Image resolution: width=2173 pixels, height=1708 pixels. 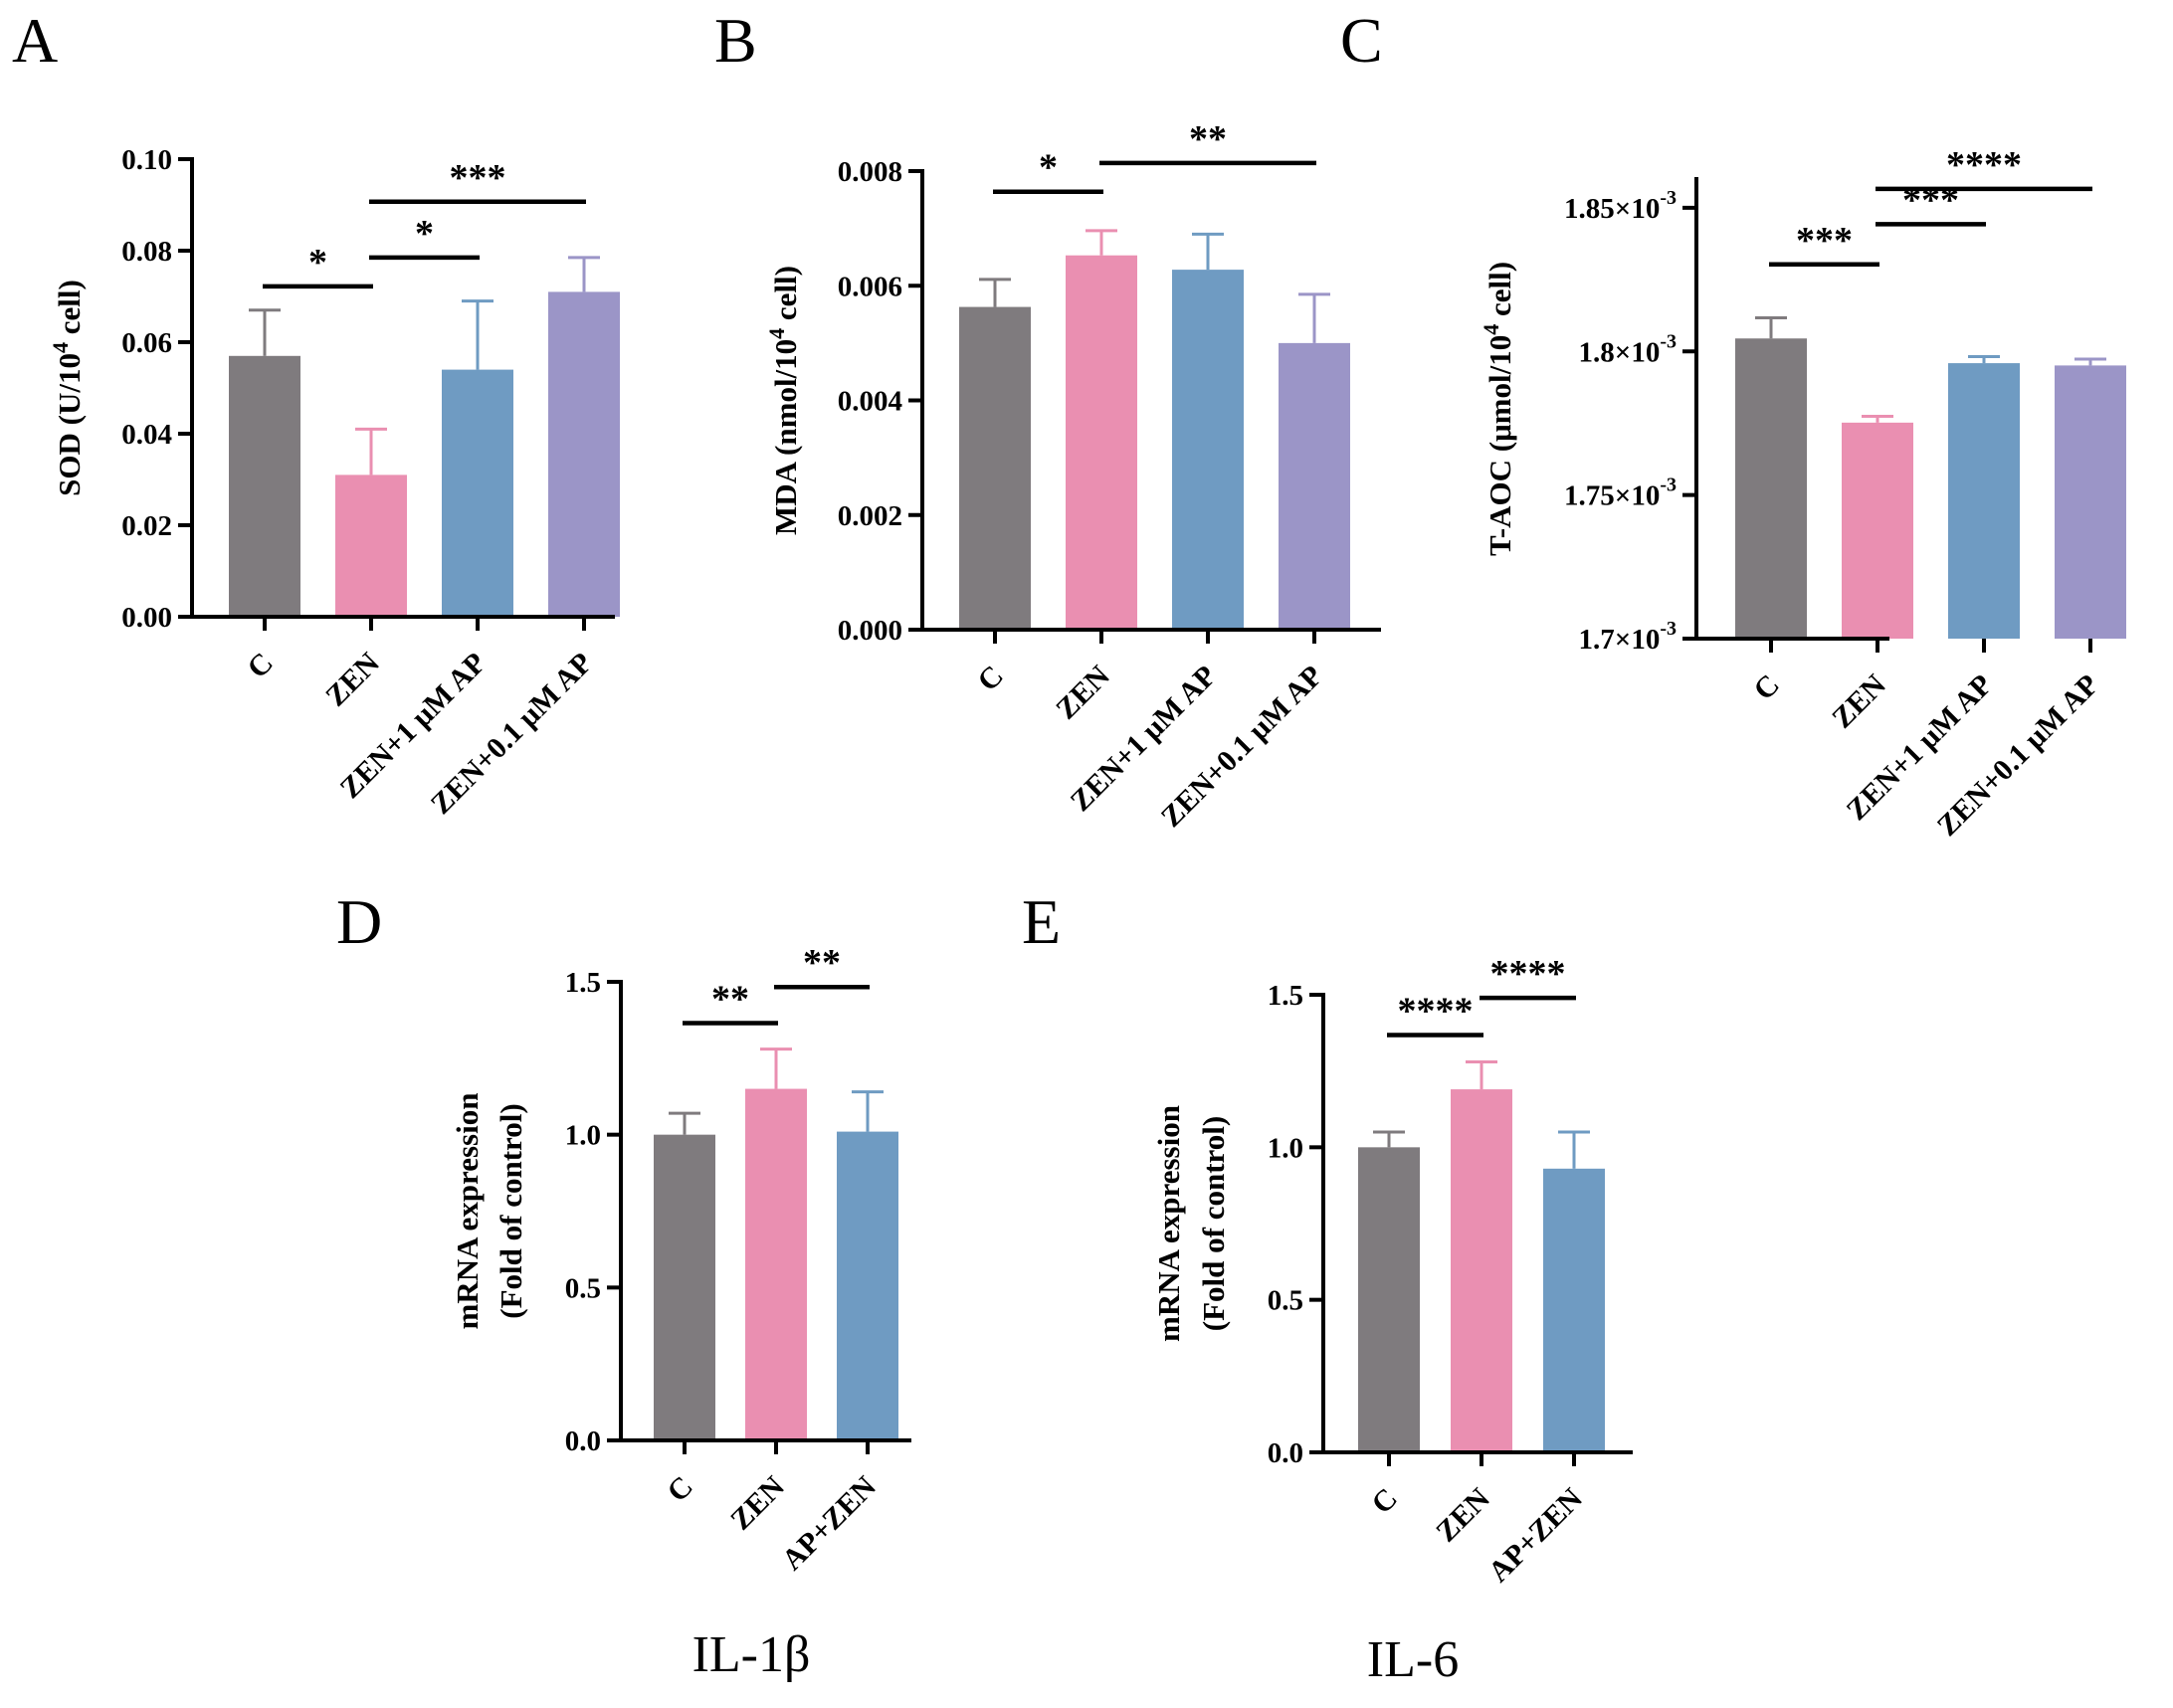 What do you see at coordinates (870, 631) in the screenshot?
I see `y-tick-label: 0.000` at bounding box center [870, 631].